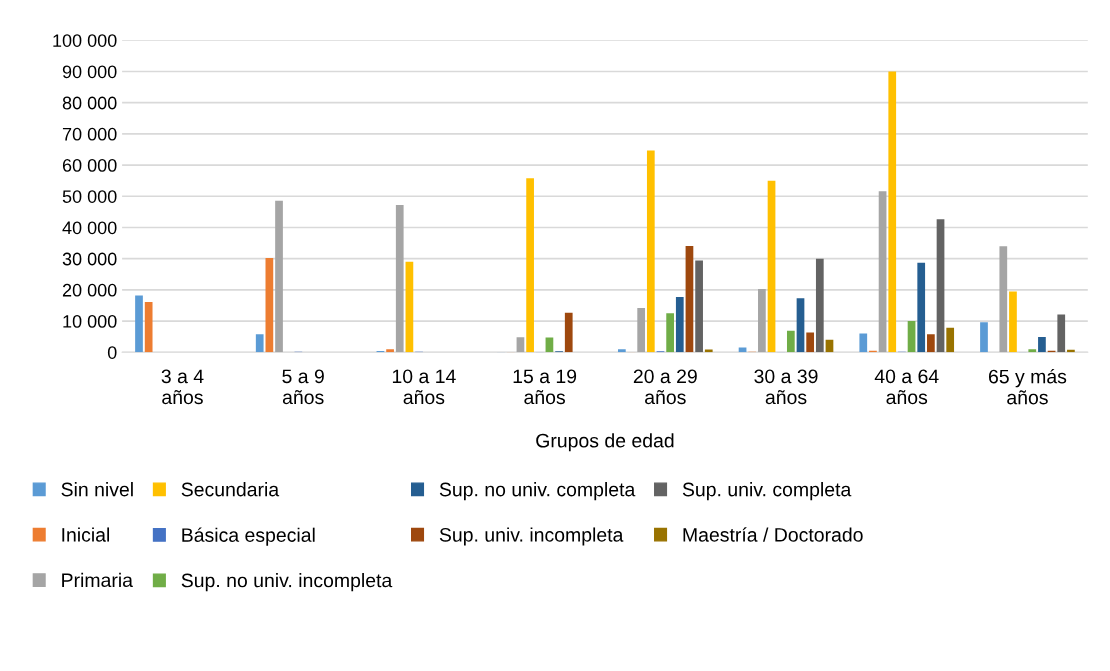  Describe the element at coordinates (1027, 386) in the screenshot. I see `x-tick-label: 65 y más años` at that location.